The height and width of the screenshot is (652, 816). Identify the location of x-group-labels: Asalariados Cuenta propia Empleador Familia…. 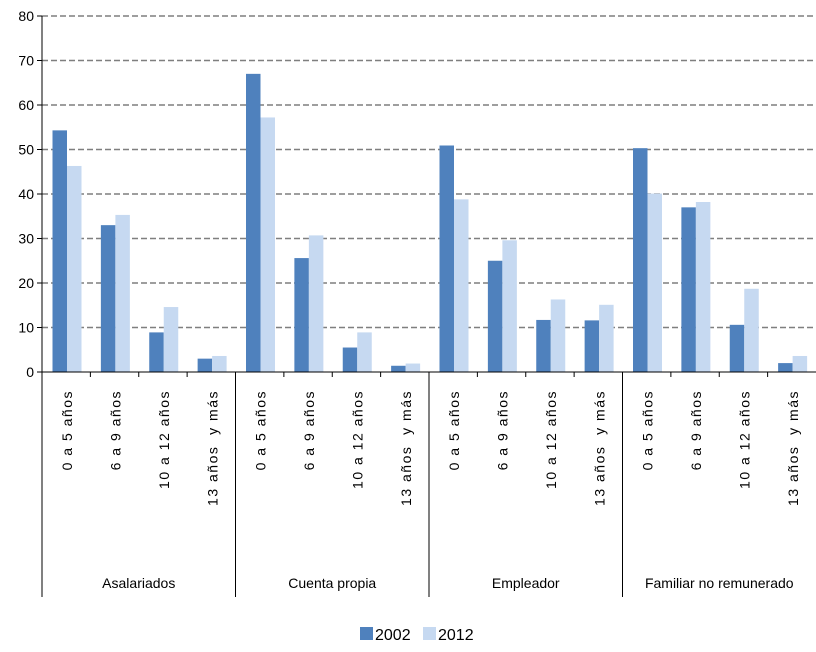
(448, 583).